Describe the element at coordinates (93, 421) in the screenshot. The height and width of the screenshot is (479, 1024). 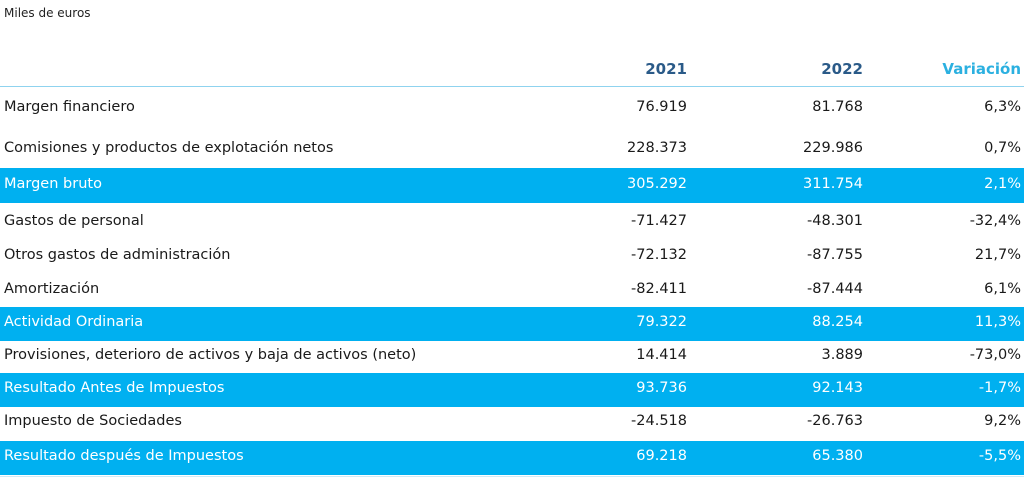
I see `row-label: Impuesto de Sociedades` at that location.